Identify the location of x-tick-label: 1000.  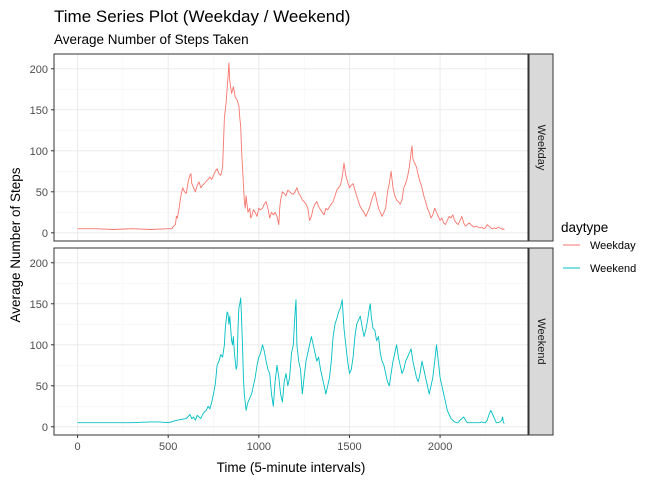
(259, 447).